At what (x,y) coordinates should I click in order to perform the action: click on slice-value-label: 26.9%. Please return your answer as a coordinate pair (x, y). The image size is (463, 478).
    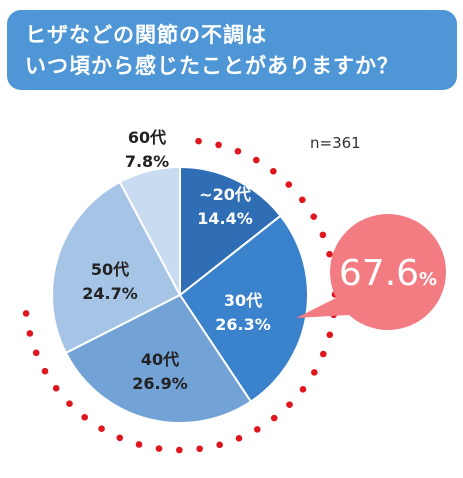
    Looking at the image, I should click on (160, 383).